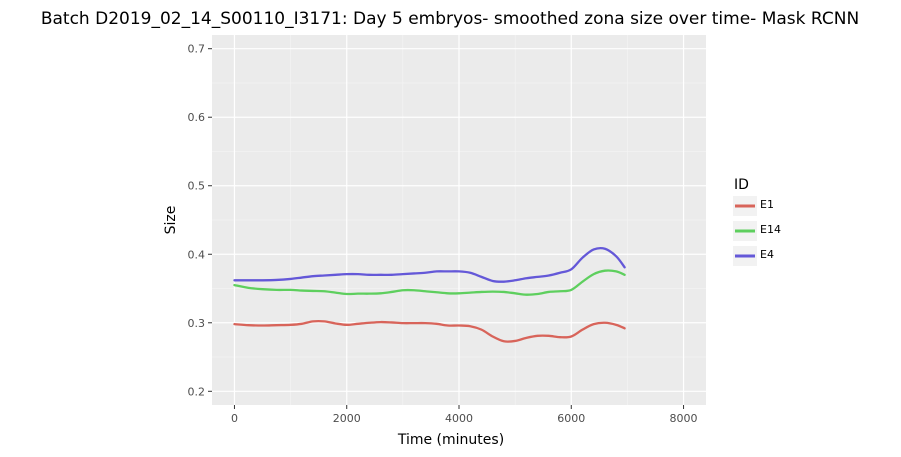 The image size is (901, 457). Describe the element at coordinates (429, 282) in the screenshot. I see `series-line-e14` at that location.